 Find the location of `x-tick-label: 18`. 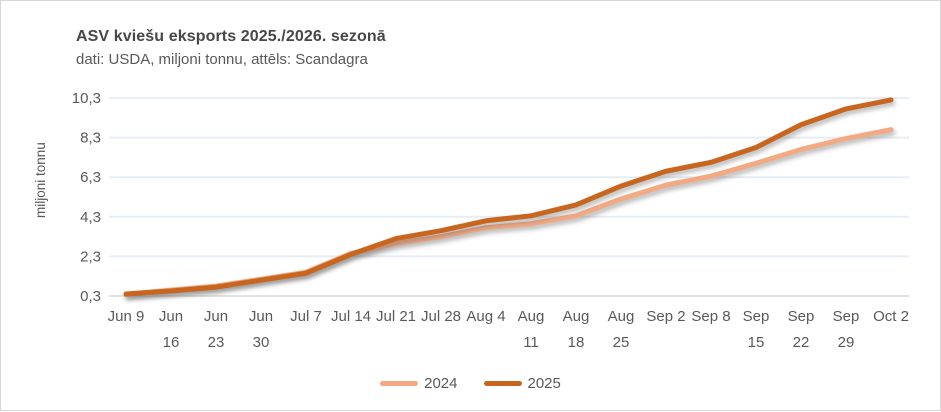

x-tick-label: 18 is located at coordinates (576, 342).